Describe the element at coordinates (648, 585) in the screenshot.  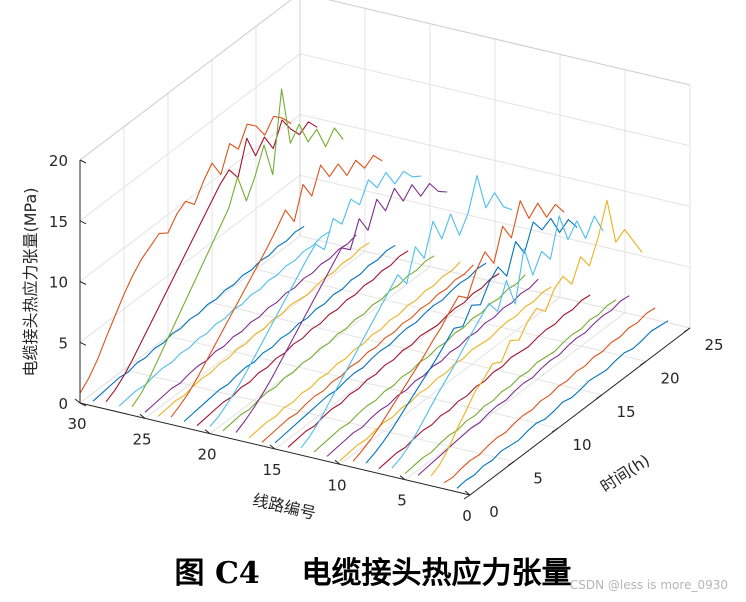
I see `watermark: CSDN @less is more_0930` at that location.